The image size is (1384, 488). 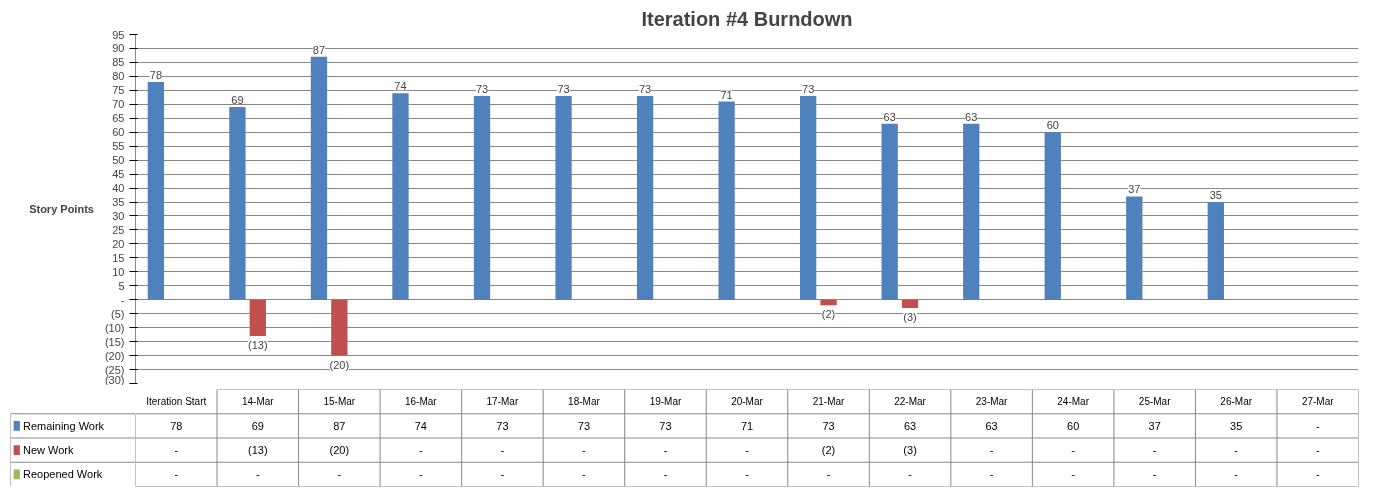 I want to click on text: 71, so click(x=726, y=94).